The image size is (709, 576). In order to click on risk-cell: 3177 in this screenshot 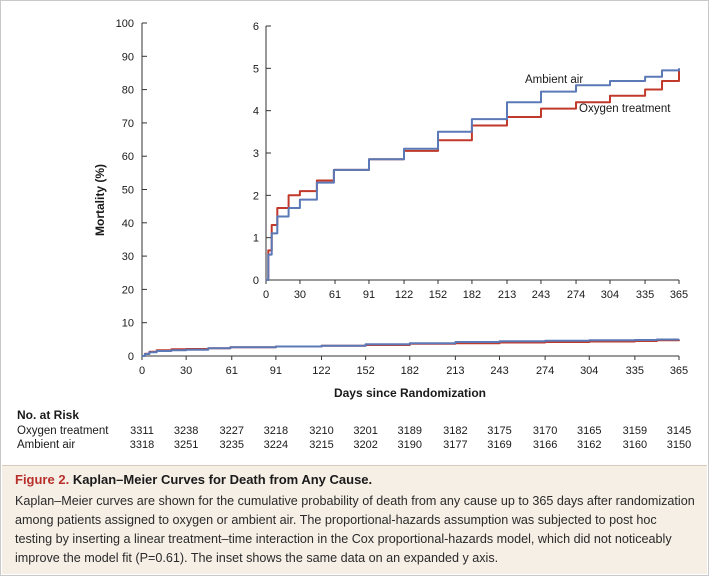, I will do `click(455, 445)`.